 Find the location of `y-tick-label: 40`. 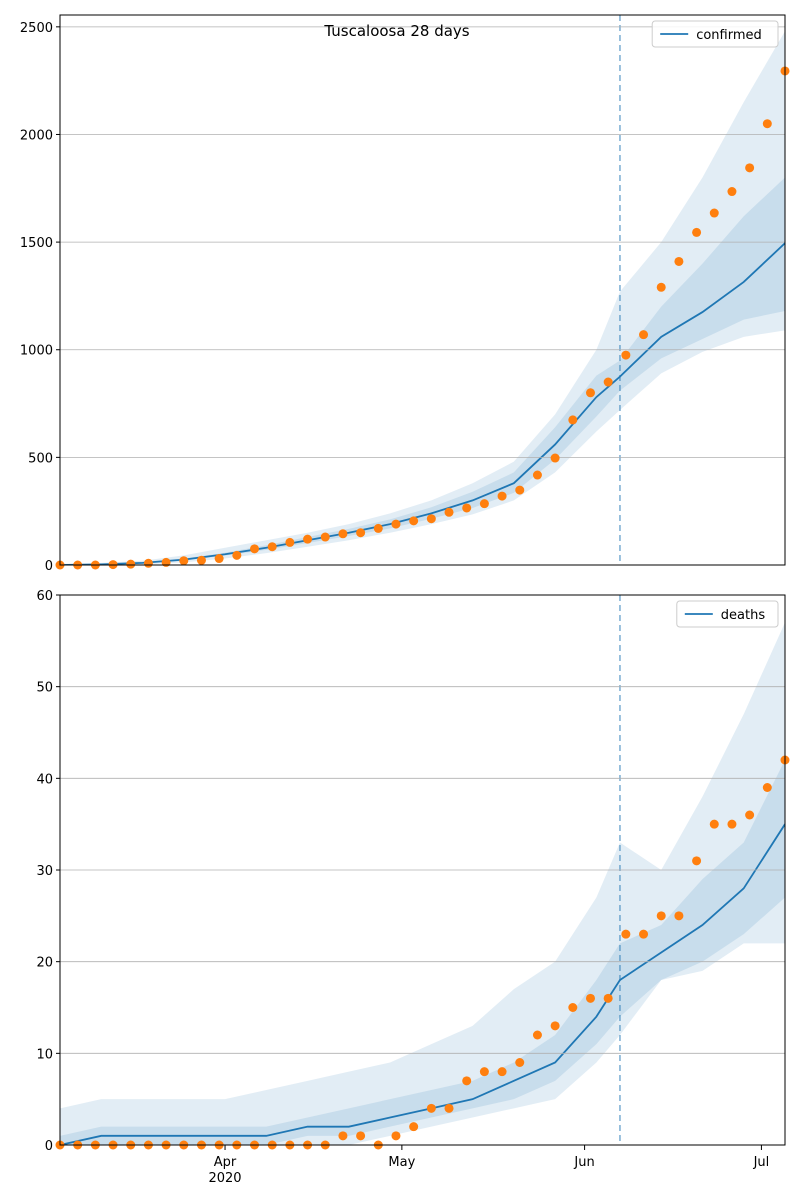

y-tick-label: 40 is located at coordinates (44, 779).